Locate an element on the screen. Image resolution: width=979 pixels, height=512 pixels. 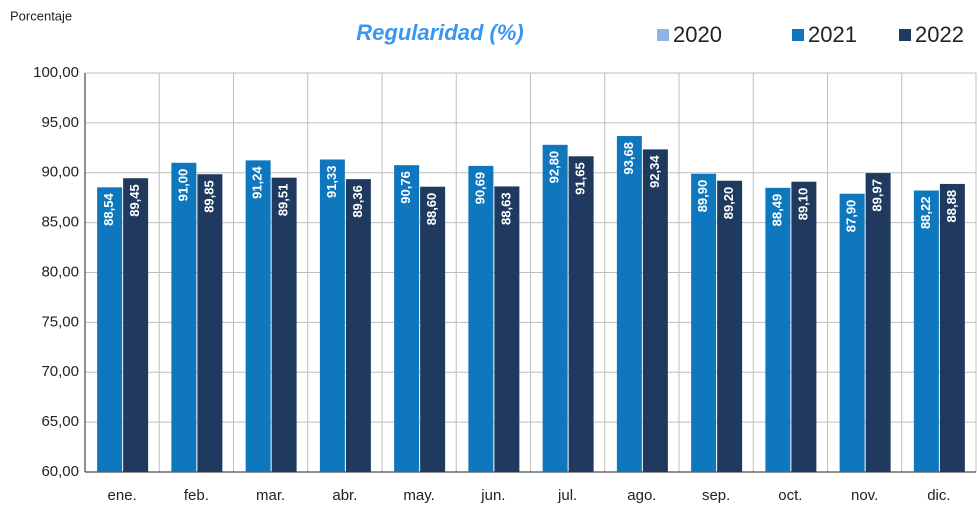
y-tick-label: 60,00 is located at coordinates (60, 471).